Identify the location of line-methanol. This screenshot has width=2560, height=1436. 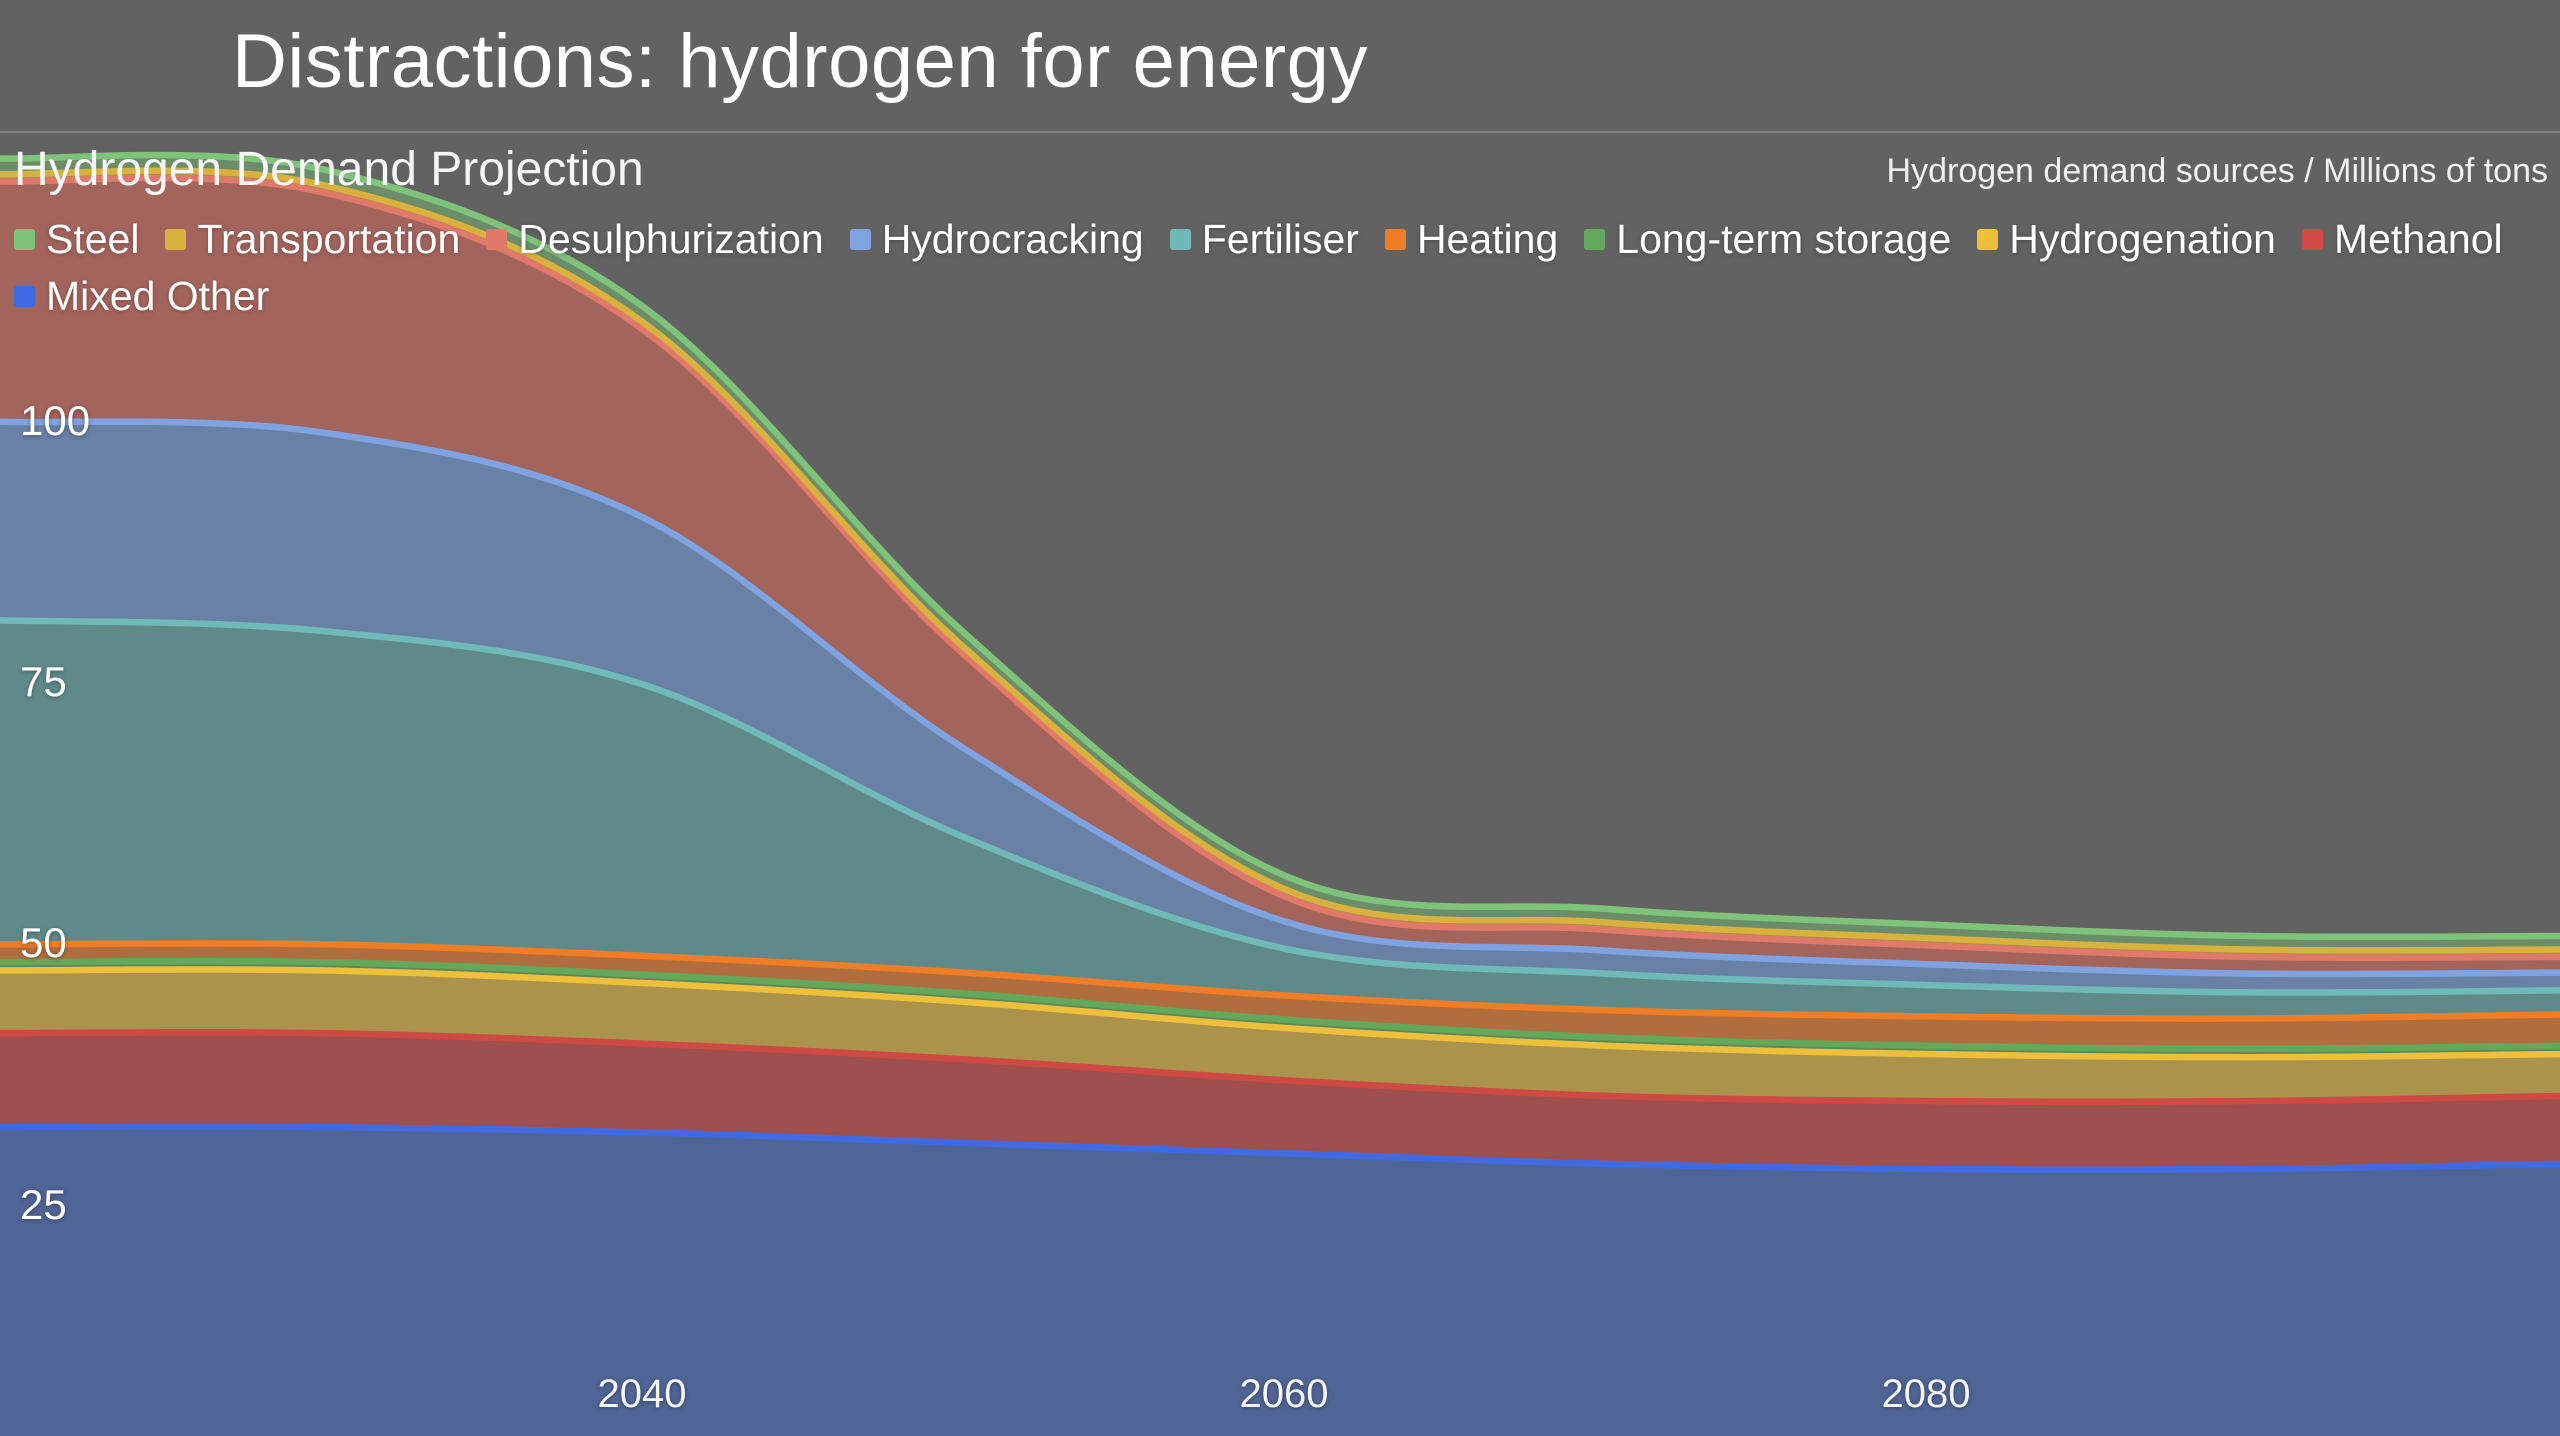
(1280, 1067).